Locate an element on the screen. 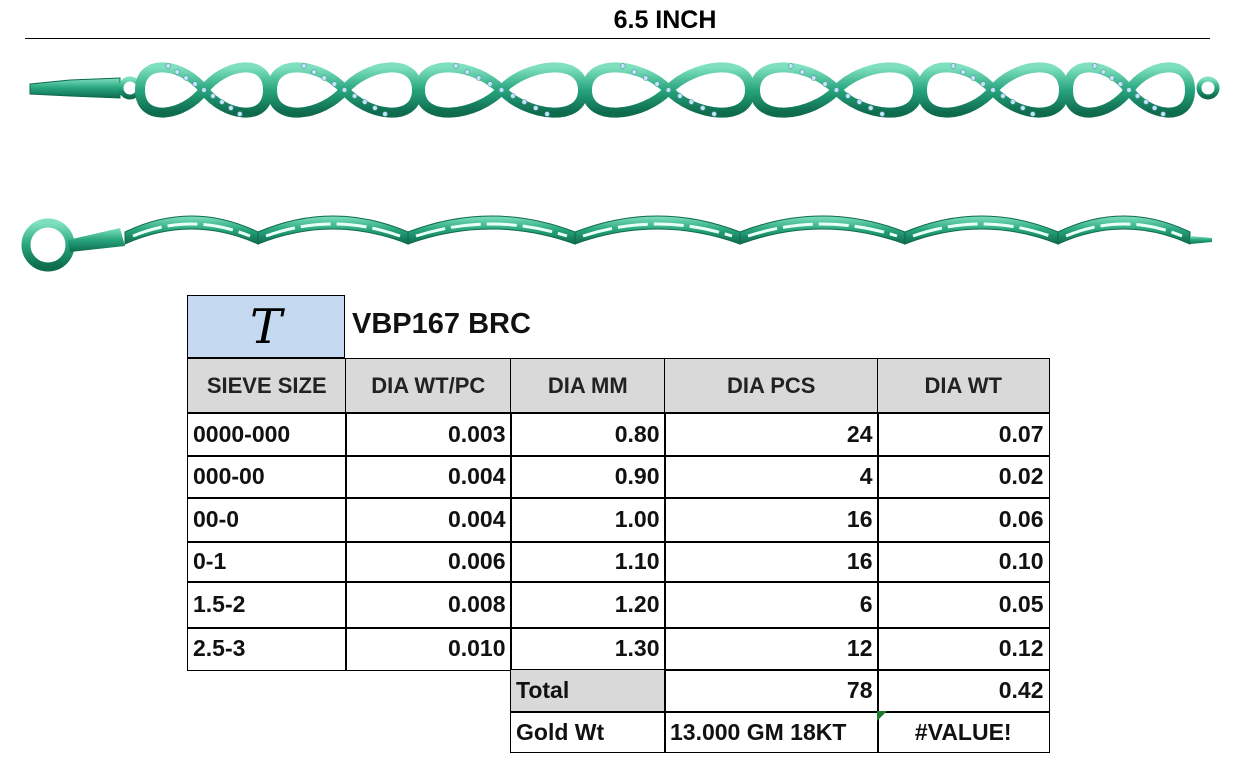  table-cell: 0.003 is located at coordinates (428, 434).